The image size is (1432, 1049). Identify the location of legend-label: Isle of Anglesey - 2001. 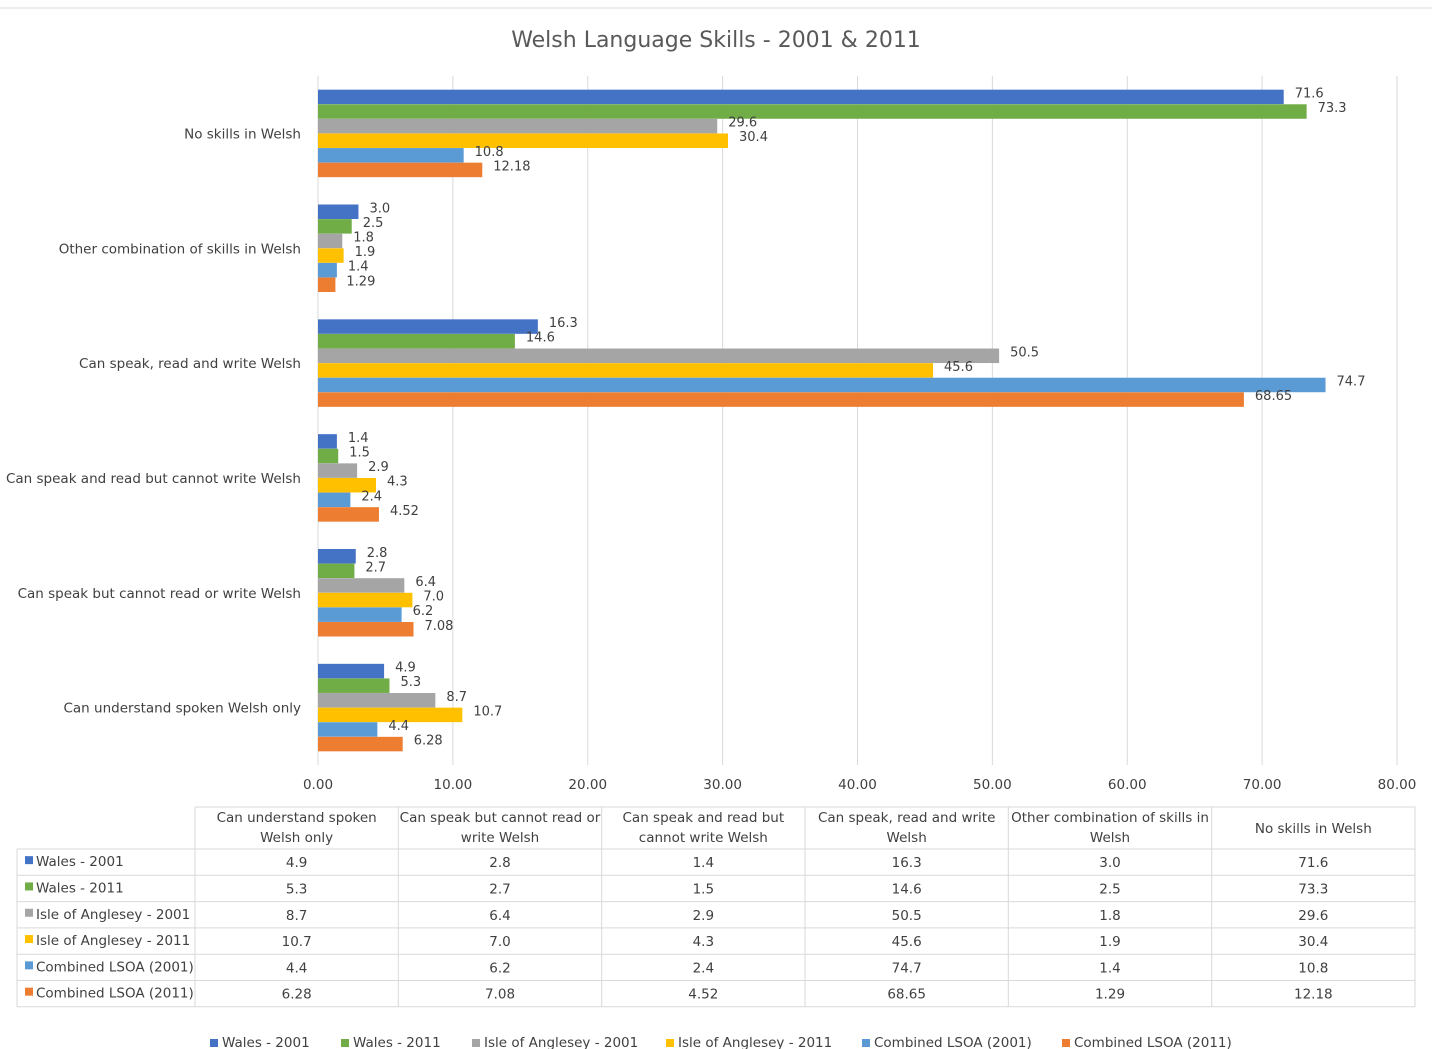
(561, 1042).